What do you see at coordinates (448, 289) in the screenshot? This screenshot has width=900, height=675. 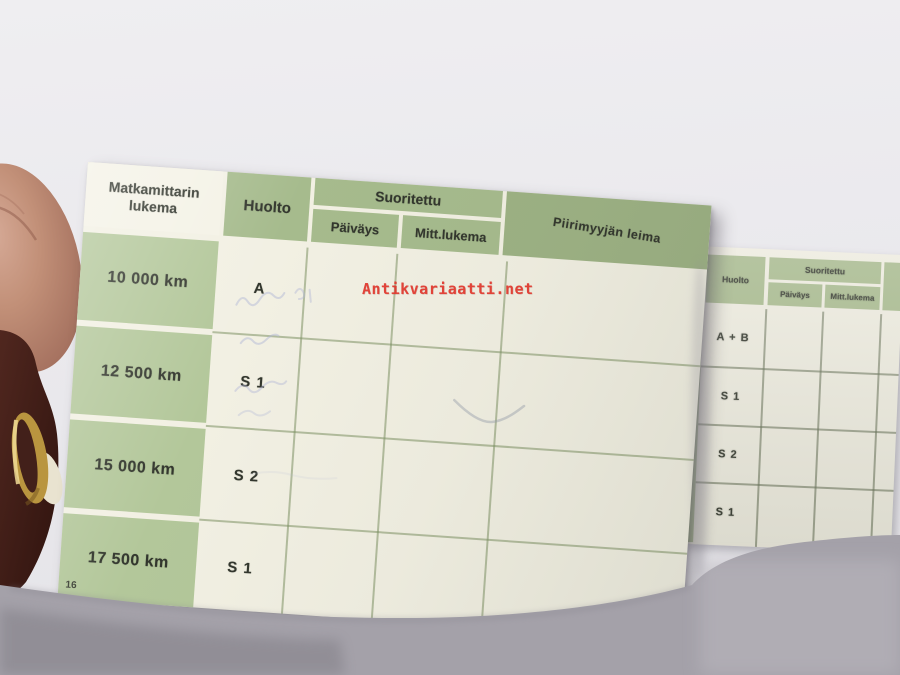 I see `watermark: Antikvariaatti.net` at bounding box center [448, 289].